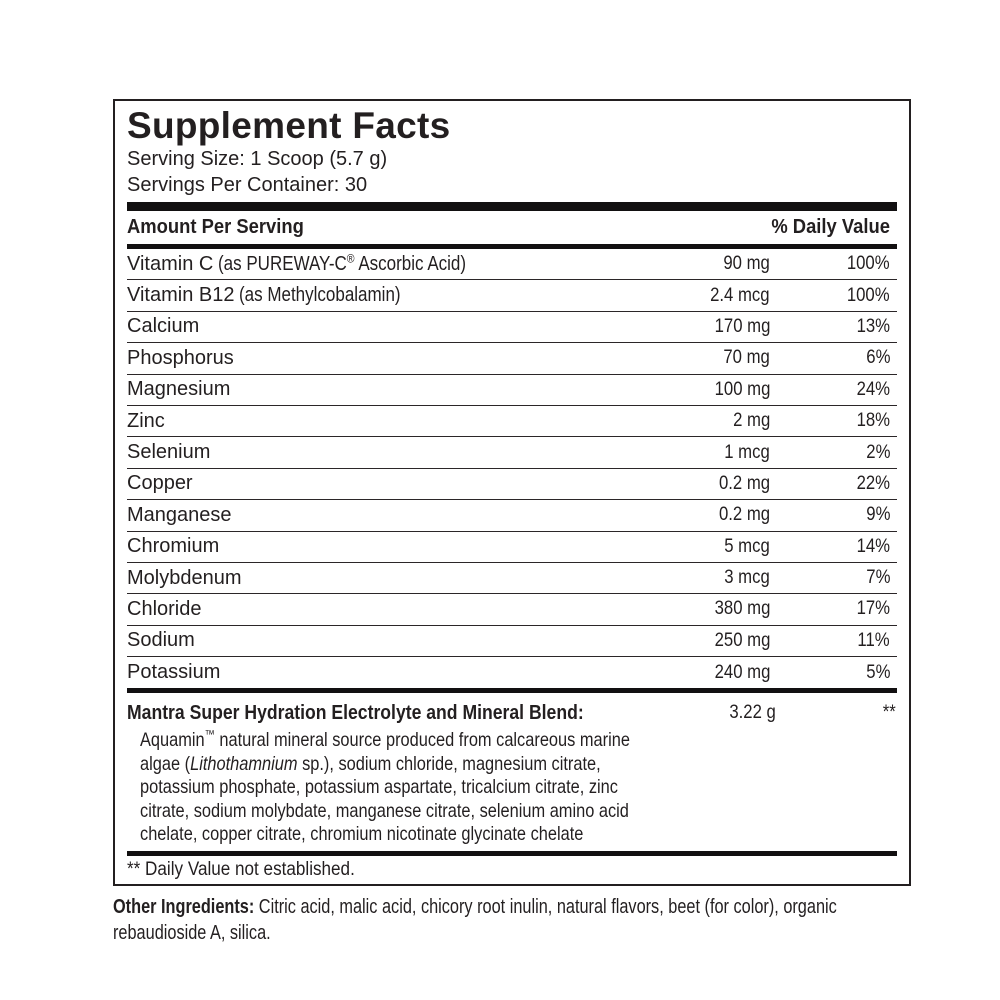 Image resolution: width=1000 pixels, height=1000 pixels. Describe the element at coordinates (160, 483) in the screenshot. I see `nutrient-name: Copper` at that location.